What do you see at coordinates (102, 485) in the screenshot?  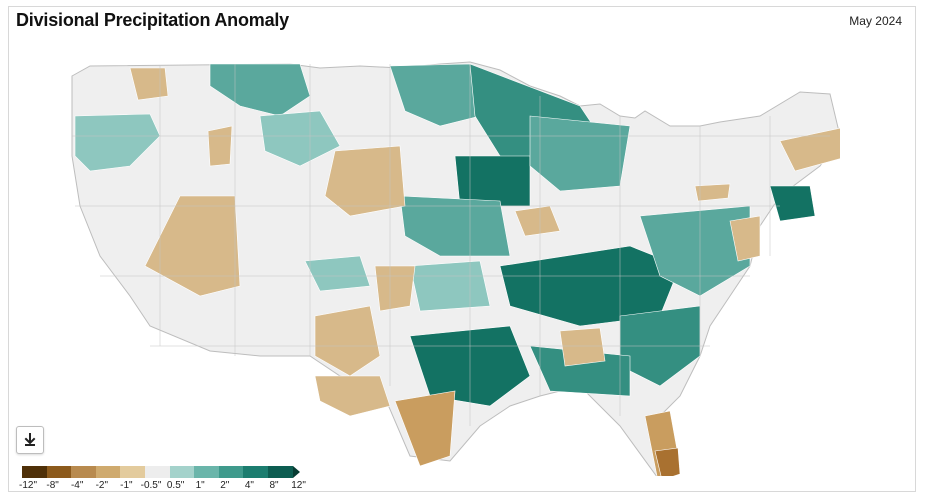 I see `legend-label: -2"` at bounding box center [102, 485].